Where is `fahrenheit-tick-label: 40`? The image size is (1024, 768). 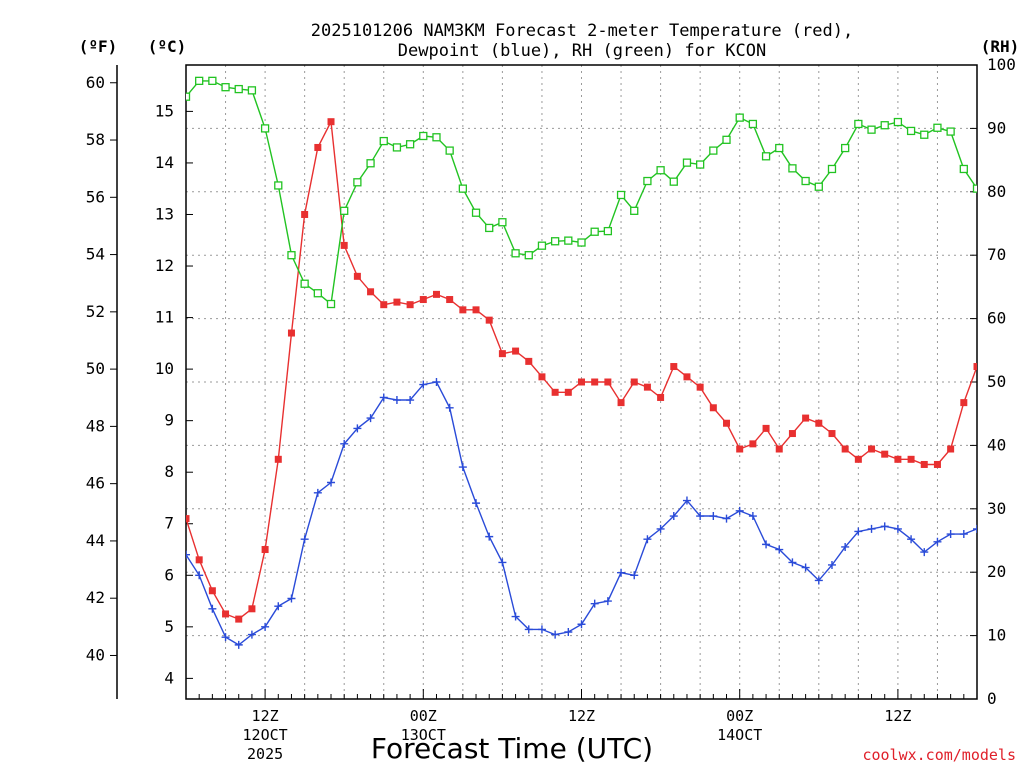 fahrenheit-tick-label: 40 is located at coordinates (95, 654).